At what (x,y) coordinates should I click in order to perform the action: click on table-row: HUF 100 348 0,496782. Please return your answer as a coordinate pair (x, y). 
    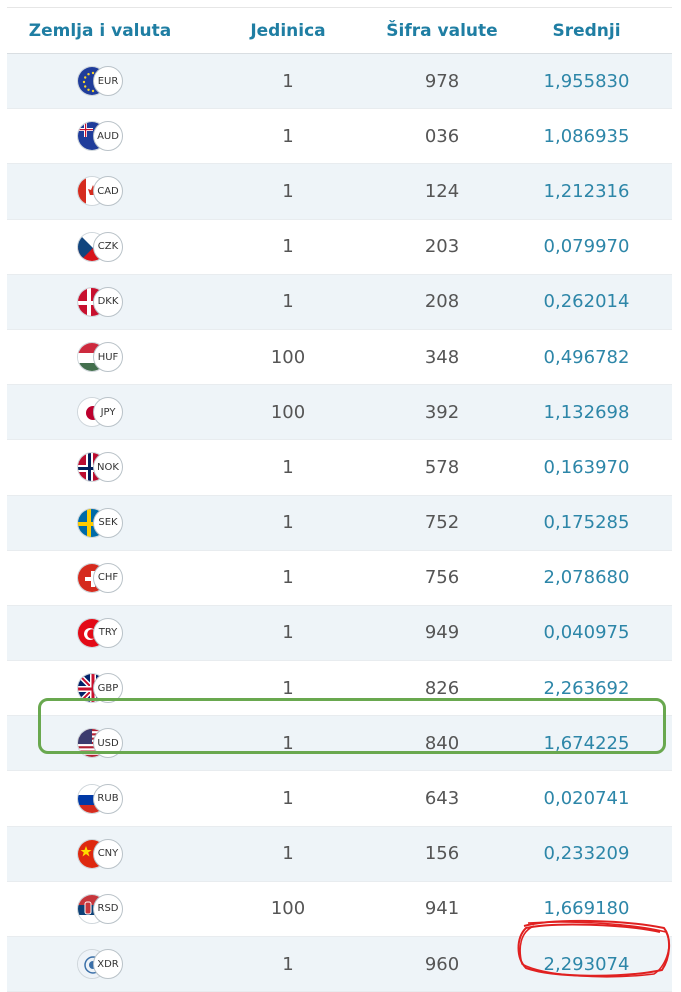
    Looking at the image, I should click on (339, 358).